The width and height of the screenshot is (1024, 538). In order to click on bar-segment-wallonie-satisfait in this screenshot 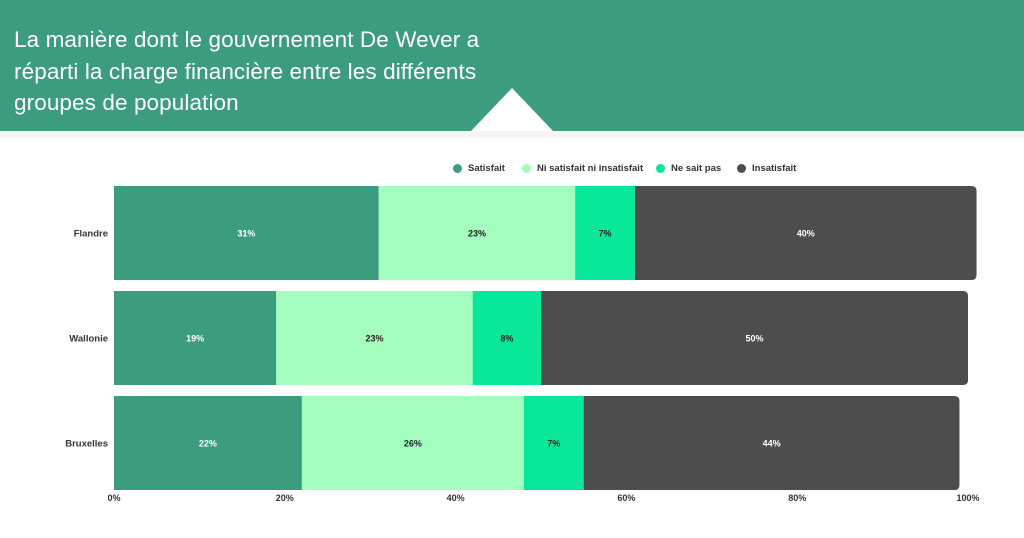, I will do `click(195, 338)`.